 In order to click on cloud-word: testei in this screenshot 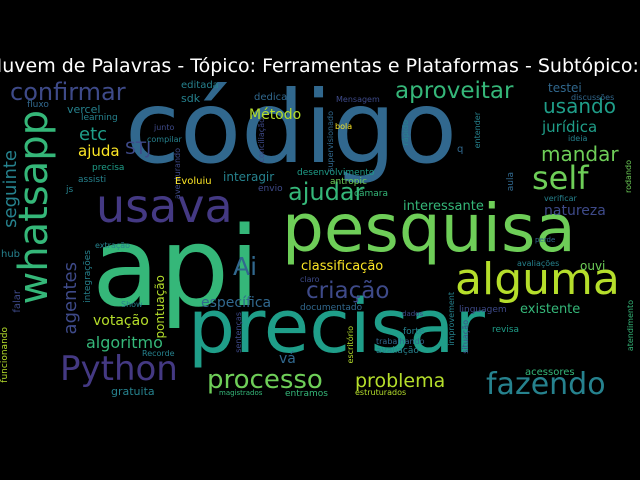, I will do `click(565, 88)`.